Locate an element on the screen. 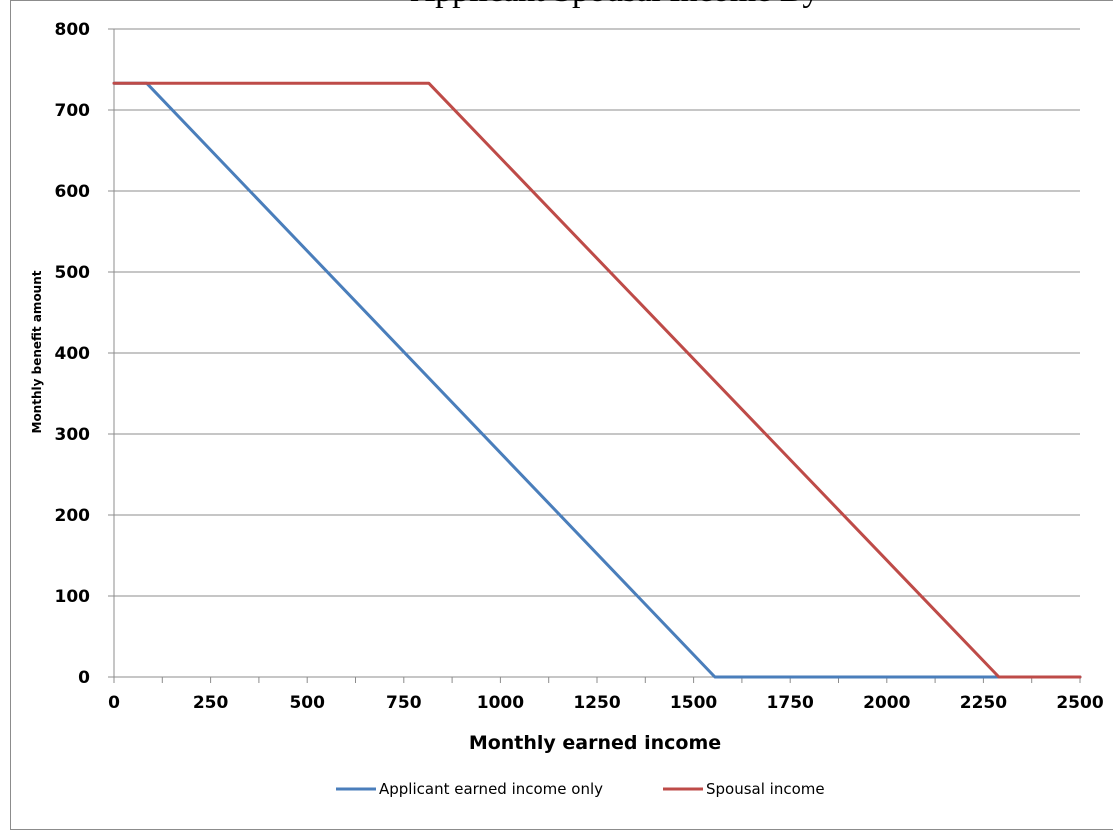 The height and width of the screenshot is (830, 1113). x-tick-label: 250 is located at coordinates (211, 703).